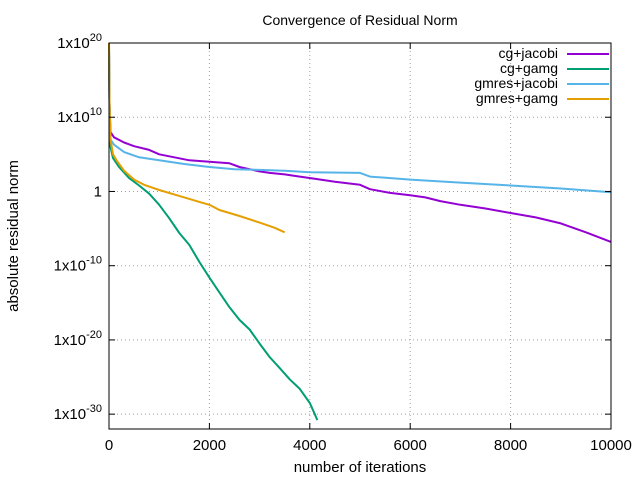  What do you see at coordinates (360, 467) in the screenshot?
I see `x-axis-label: number of iterations` at bounding box center [360, 467].